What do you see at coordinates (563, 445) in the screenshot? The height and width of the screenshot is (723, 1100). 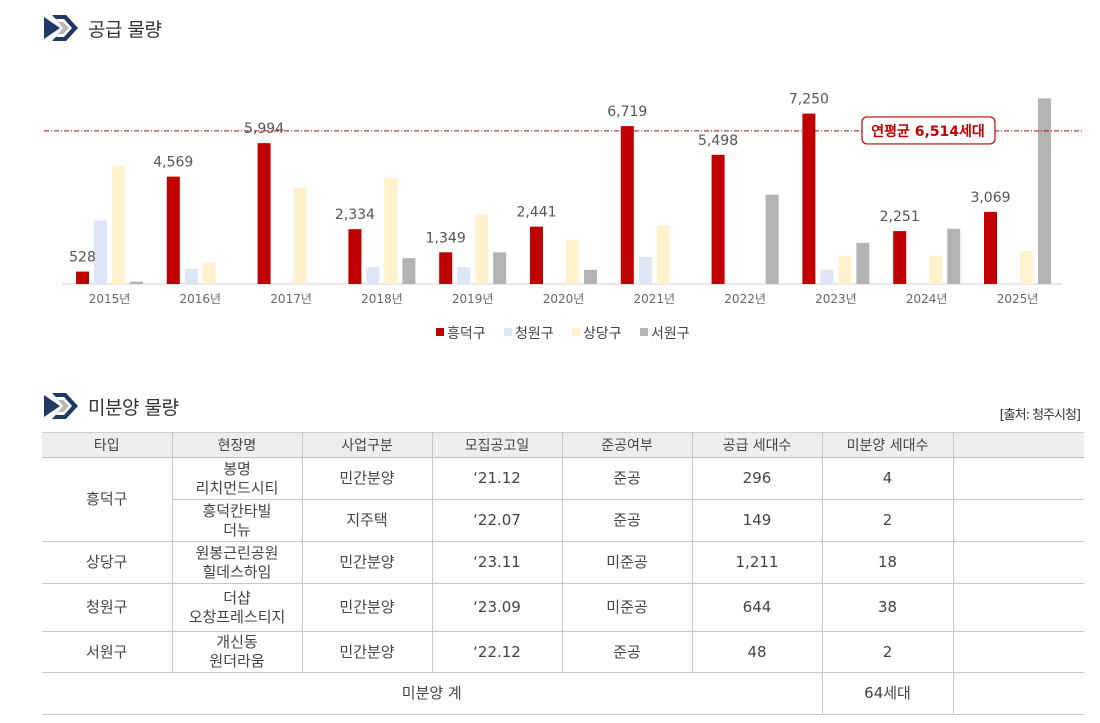 I see `table-header-row: 타입 현장명 사업구분 모집공고일 준공여부 공급 세대수 미분양 세대수` at bounding box center [563, 445].